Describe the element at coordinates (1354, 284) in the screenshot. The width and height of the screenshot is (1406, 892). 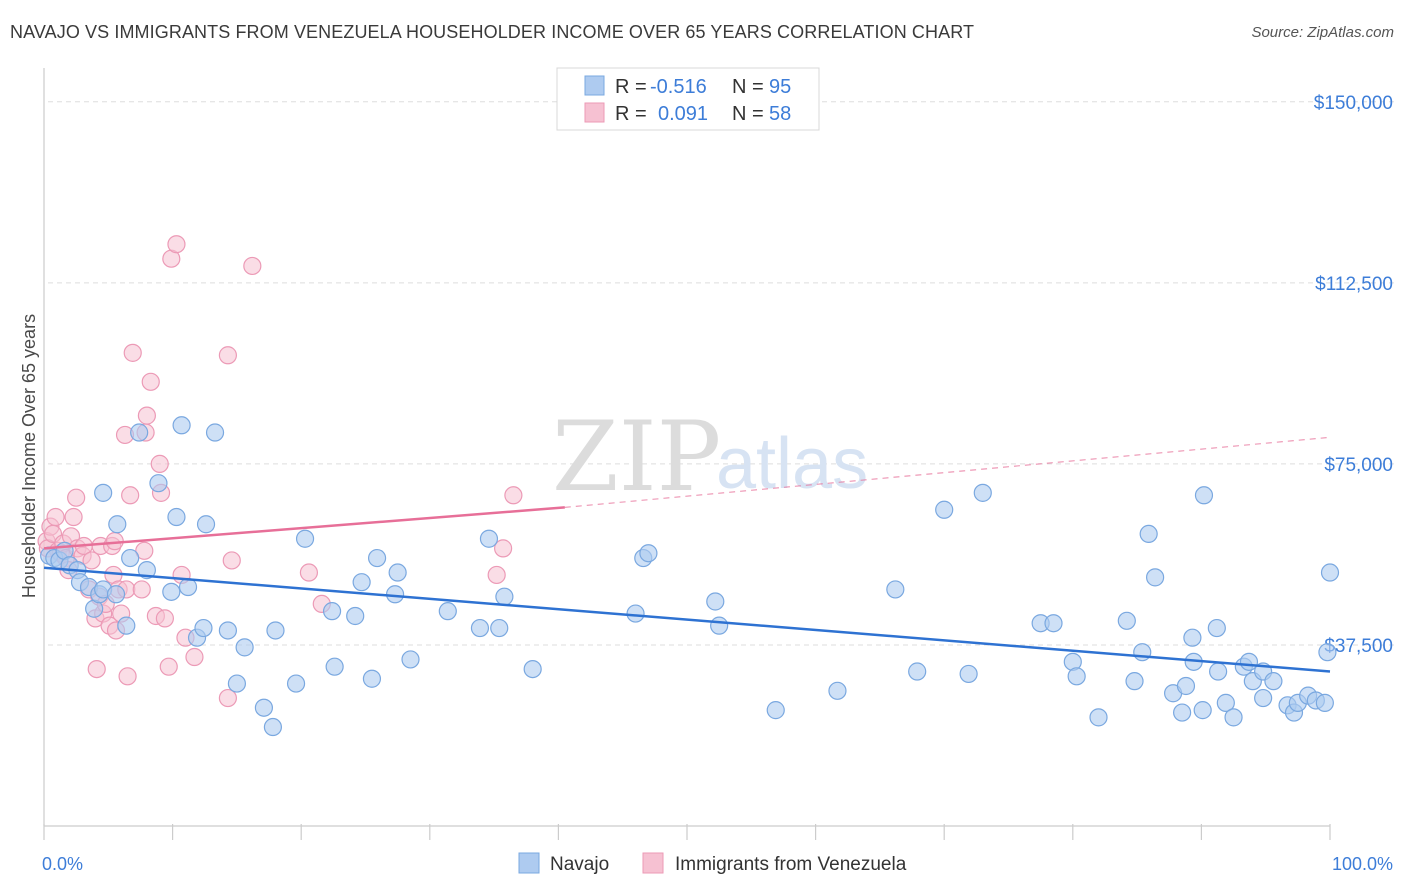
I see `y-tick-label: $112,500` at that location.